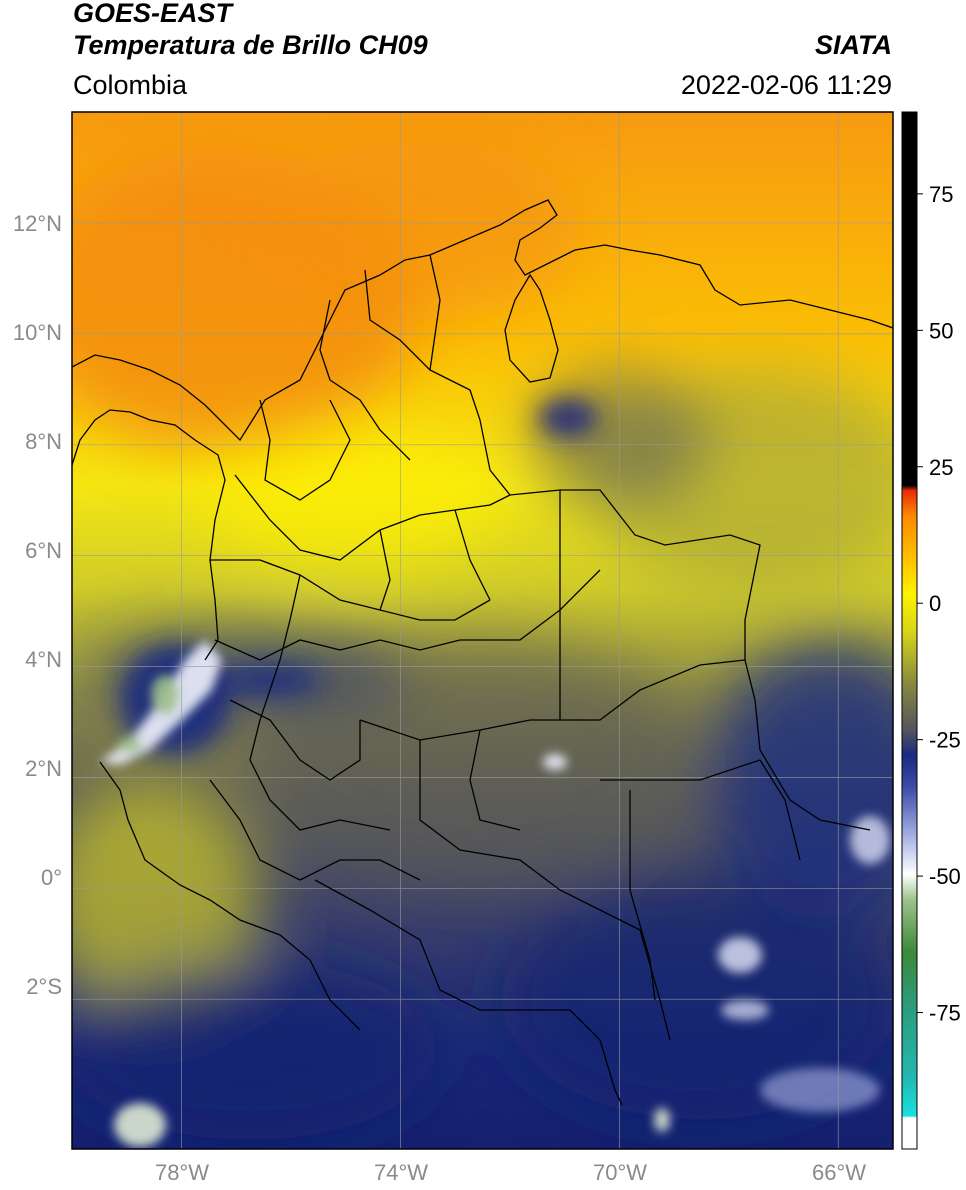 Image resolution: width=966 pixels, height=1190 pixels. I want to click on colorbar-ticks: 75 50 25 0 -25 -50 -75, so click(939, 604).